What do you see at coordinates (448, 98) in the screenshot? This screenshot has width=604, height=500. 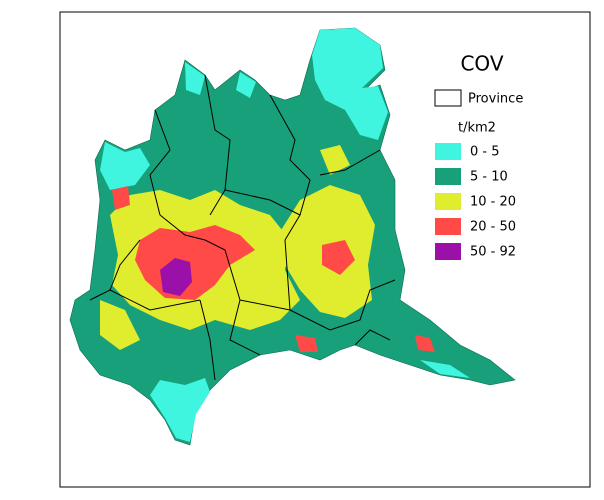 I see `province-swatch` at bounding box center [448, 98].